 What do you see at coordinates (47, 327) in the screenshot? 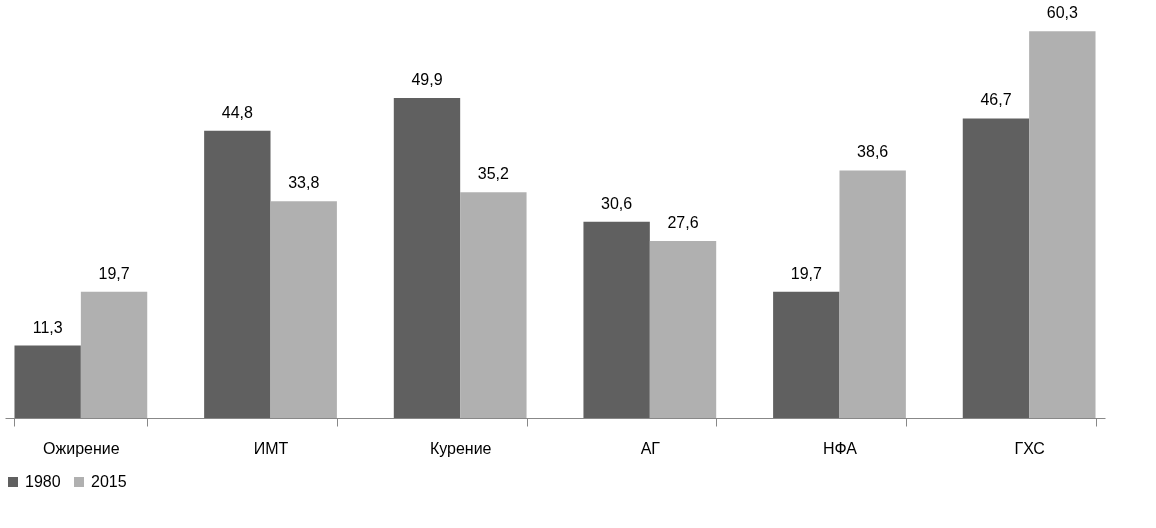
I see `data-label: 11,3` at bounding box center [47, 327].